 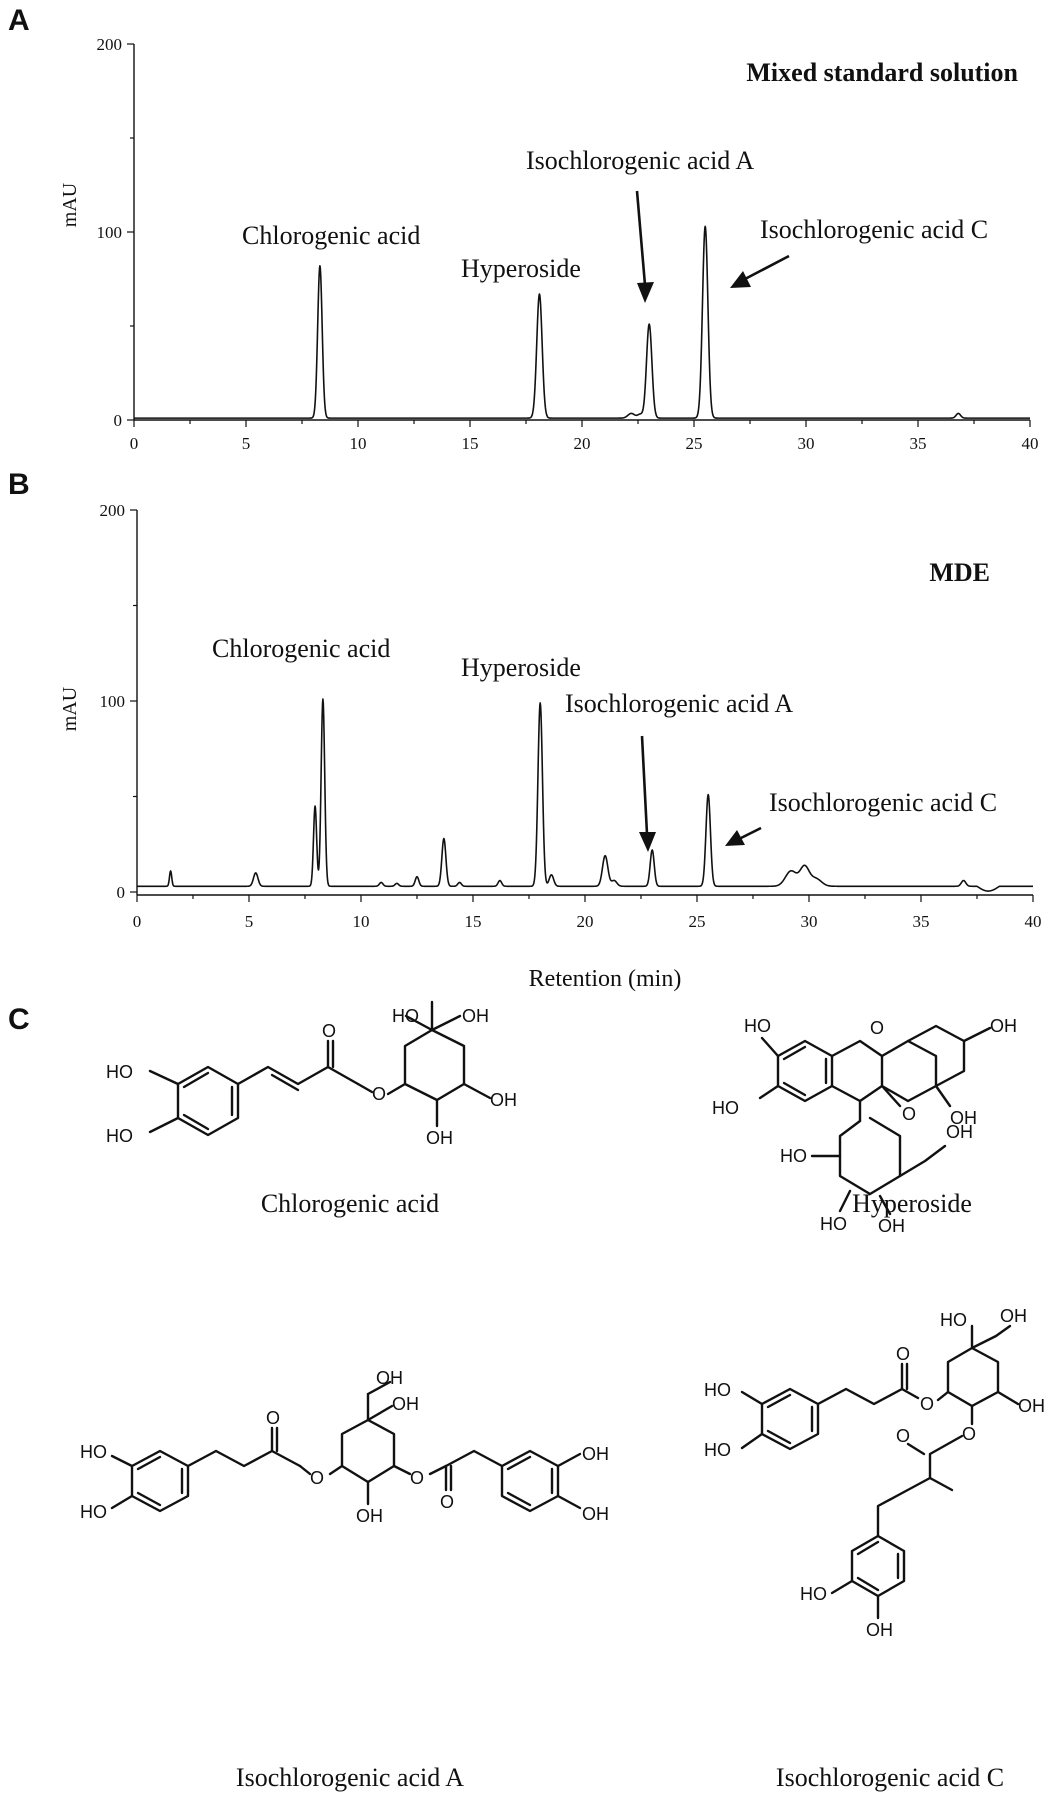 What do you see at coordinates (93, 1512) in the screenshot?
I see `isoa-atom-ho-2: HO` at bounding box center [93, 1512].